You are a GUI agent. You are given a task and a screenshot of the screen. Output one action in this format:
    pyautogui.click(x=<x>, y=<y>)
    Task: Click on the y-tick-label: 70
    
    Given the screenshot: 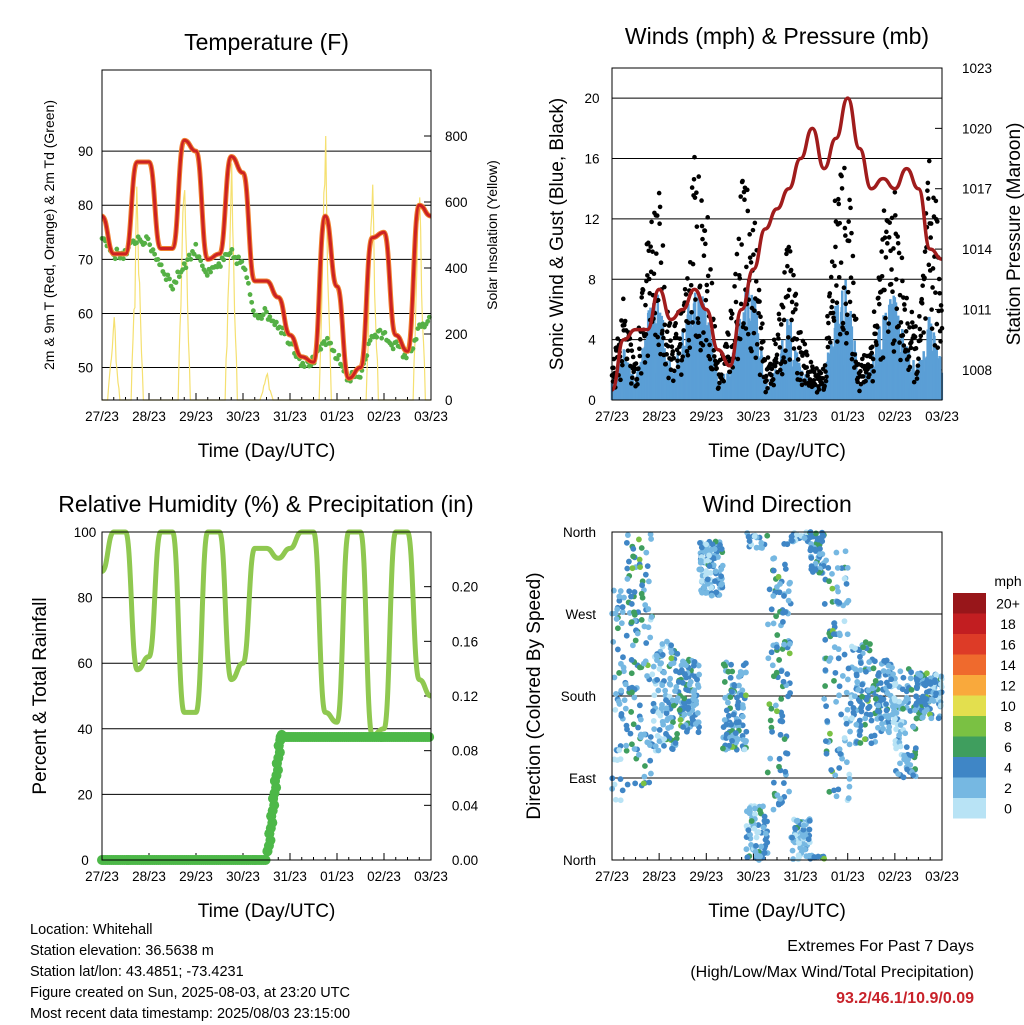 What is the action you would take?
    pyautogui.click(x=85, y=259)
    